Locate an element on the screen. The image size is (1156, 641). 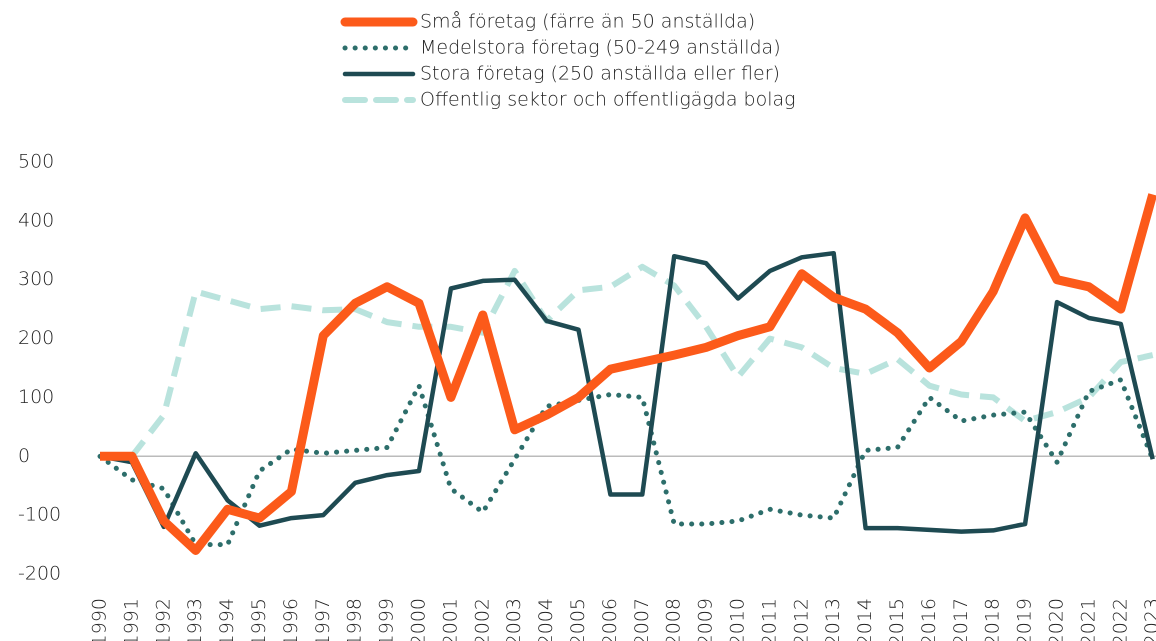
y-tick-label: 500 is located at coordinates (36, 162).